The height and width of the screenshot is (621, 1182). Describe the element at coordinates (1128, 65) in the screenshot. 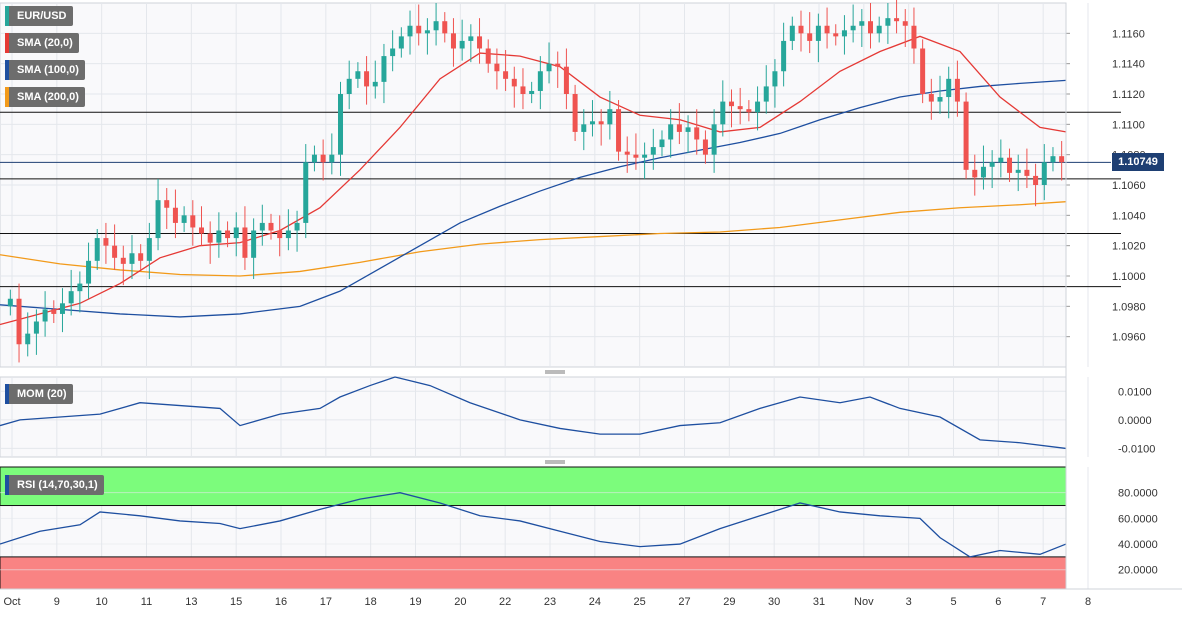

I see `price-tick-label: 1.1140` at that location.